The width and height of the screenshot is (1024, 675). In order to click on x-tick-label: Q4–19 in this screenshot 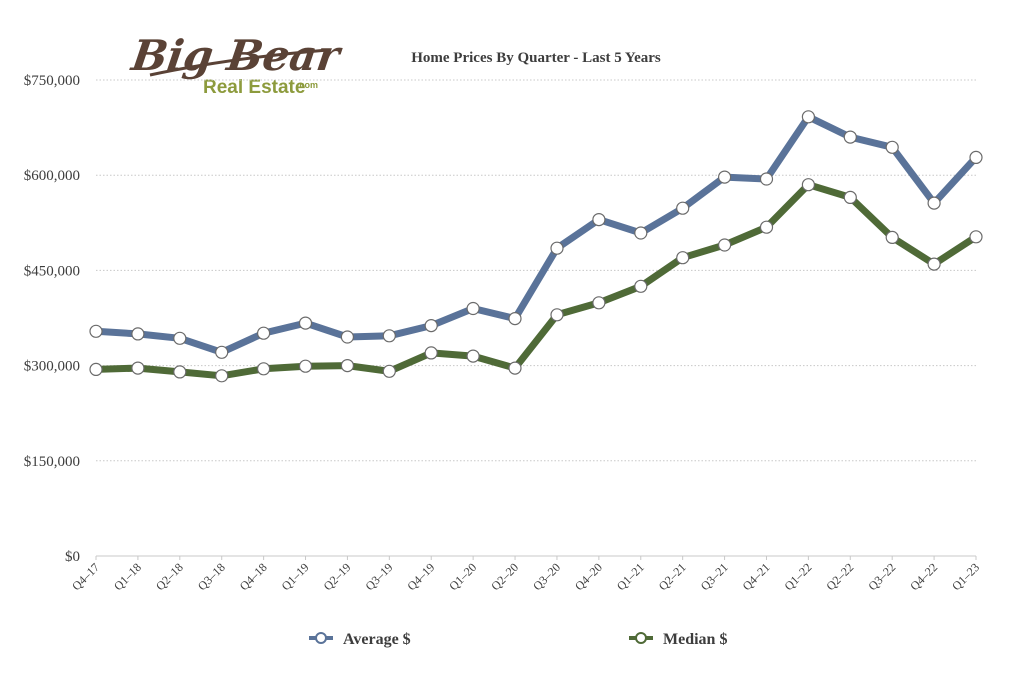, I will do `click(420, 576)`.